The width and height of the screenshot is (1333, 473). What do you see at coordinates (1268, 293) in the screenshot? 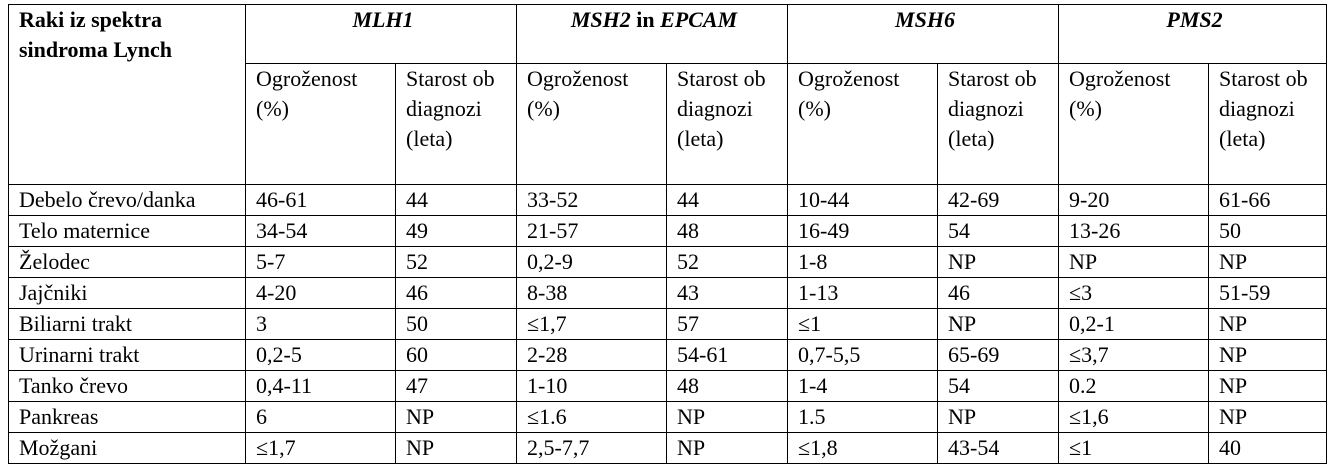
I see `cell: 51-59` at bounding box center [1268, 293].